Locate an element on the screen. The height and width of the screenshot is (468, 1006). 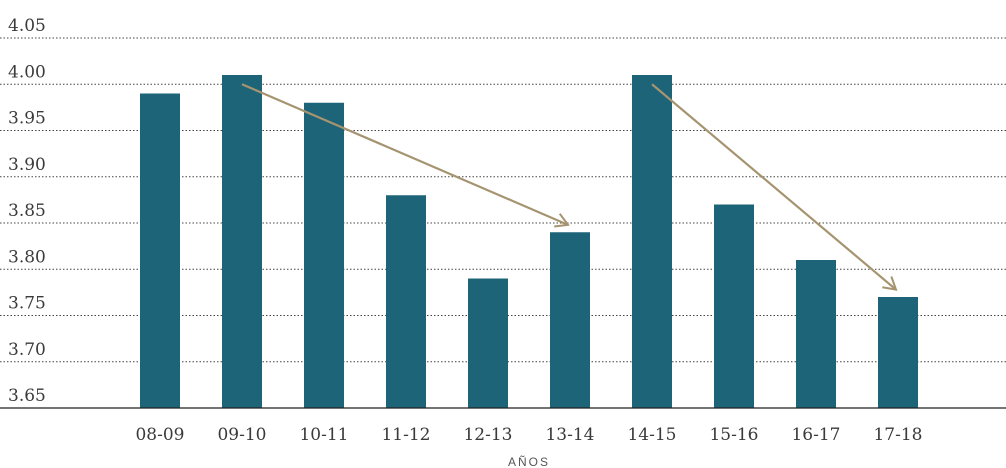
y-tick-label: 3.90 is located at coordinates (27, 165).